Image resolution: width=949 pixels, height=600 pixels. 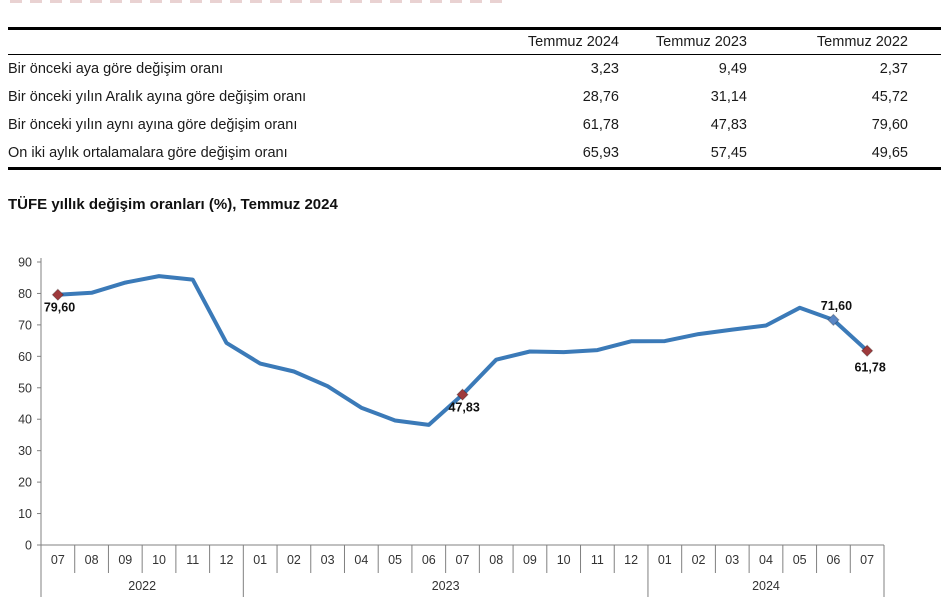 What do you see at coordinates (836, 306) in the screenshot?
I see `data-point-label: 71,60` at bounding box center [836, 306].